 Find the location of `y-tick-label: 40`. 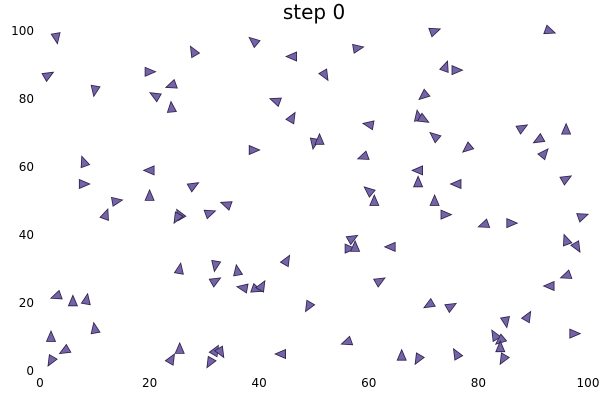

y-tick-label: 40 is located at coordinates (26, 235).